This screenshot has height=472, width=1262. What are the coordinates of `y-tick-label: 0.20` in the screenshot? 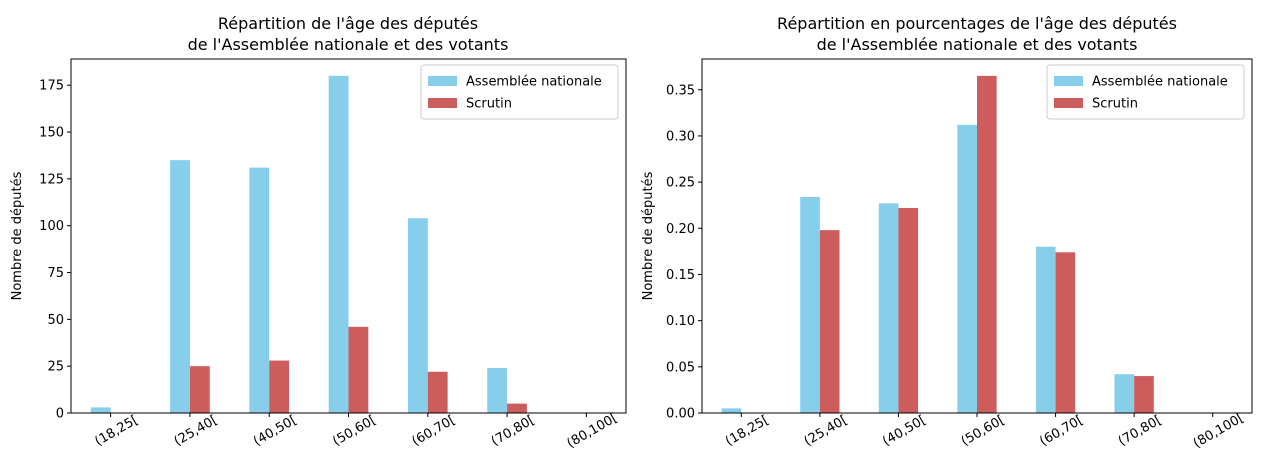 It's located at (680, 229).